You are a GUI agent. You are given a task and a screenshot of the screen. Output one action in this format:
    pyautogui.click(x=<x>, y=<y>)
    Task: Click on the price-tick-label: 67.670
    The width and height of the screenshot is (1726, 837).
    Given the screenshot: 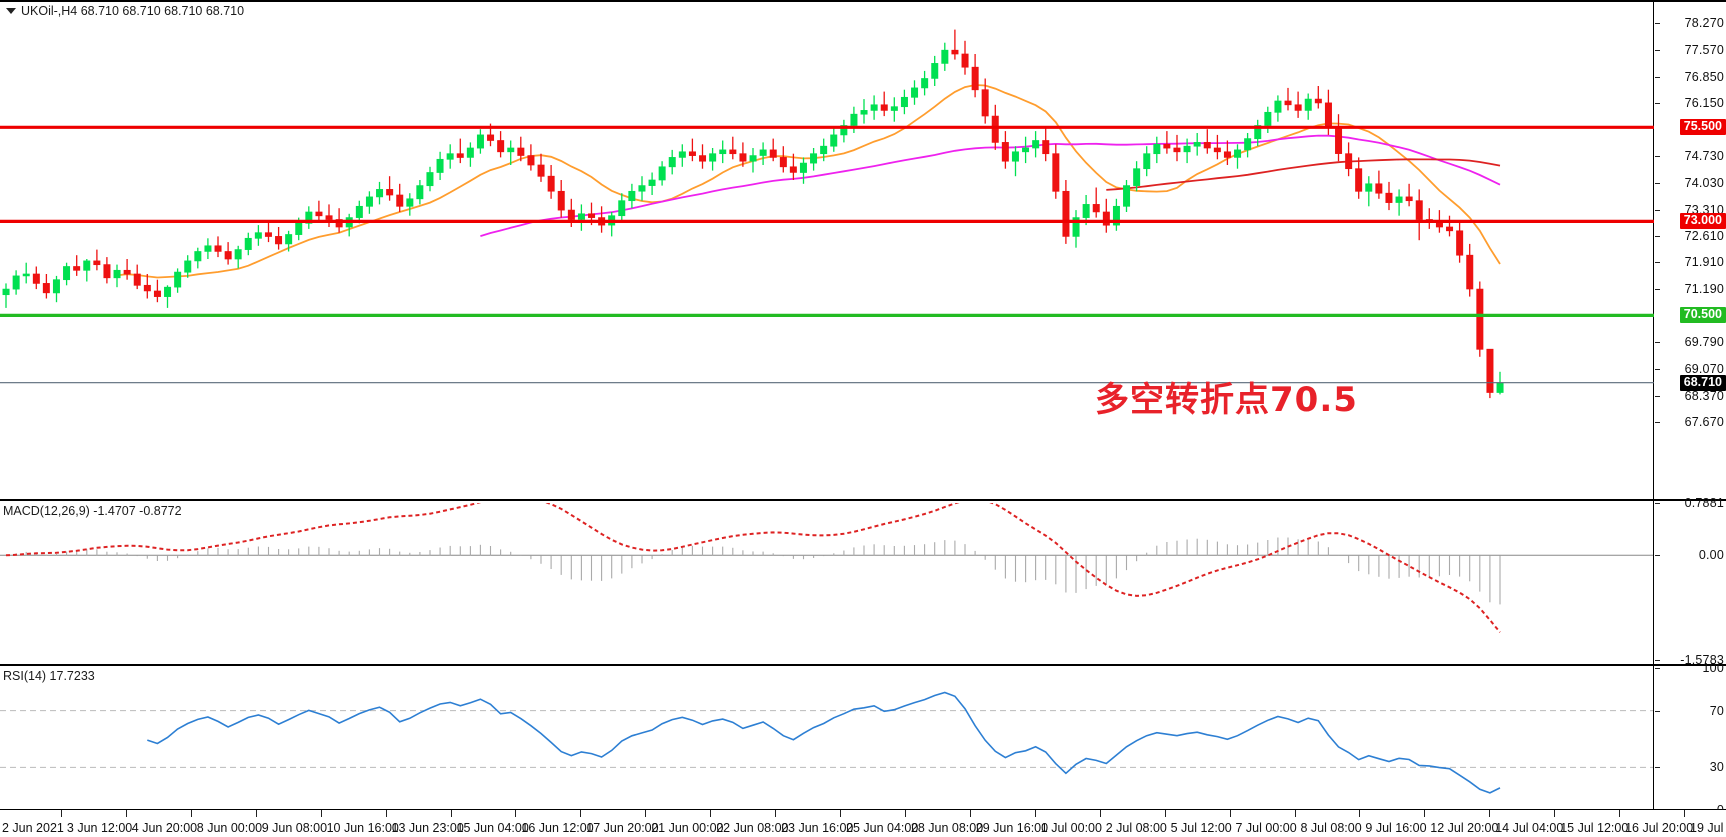 What is the action you would take?
    pyautogui.click(x=1704, y=421)
    